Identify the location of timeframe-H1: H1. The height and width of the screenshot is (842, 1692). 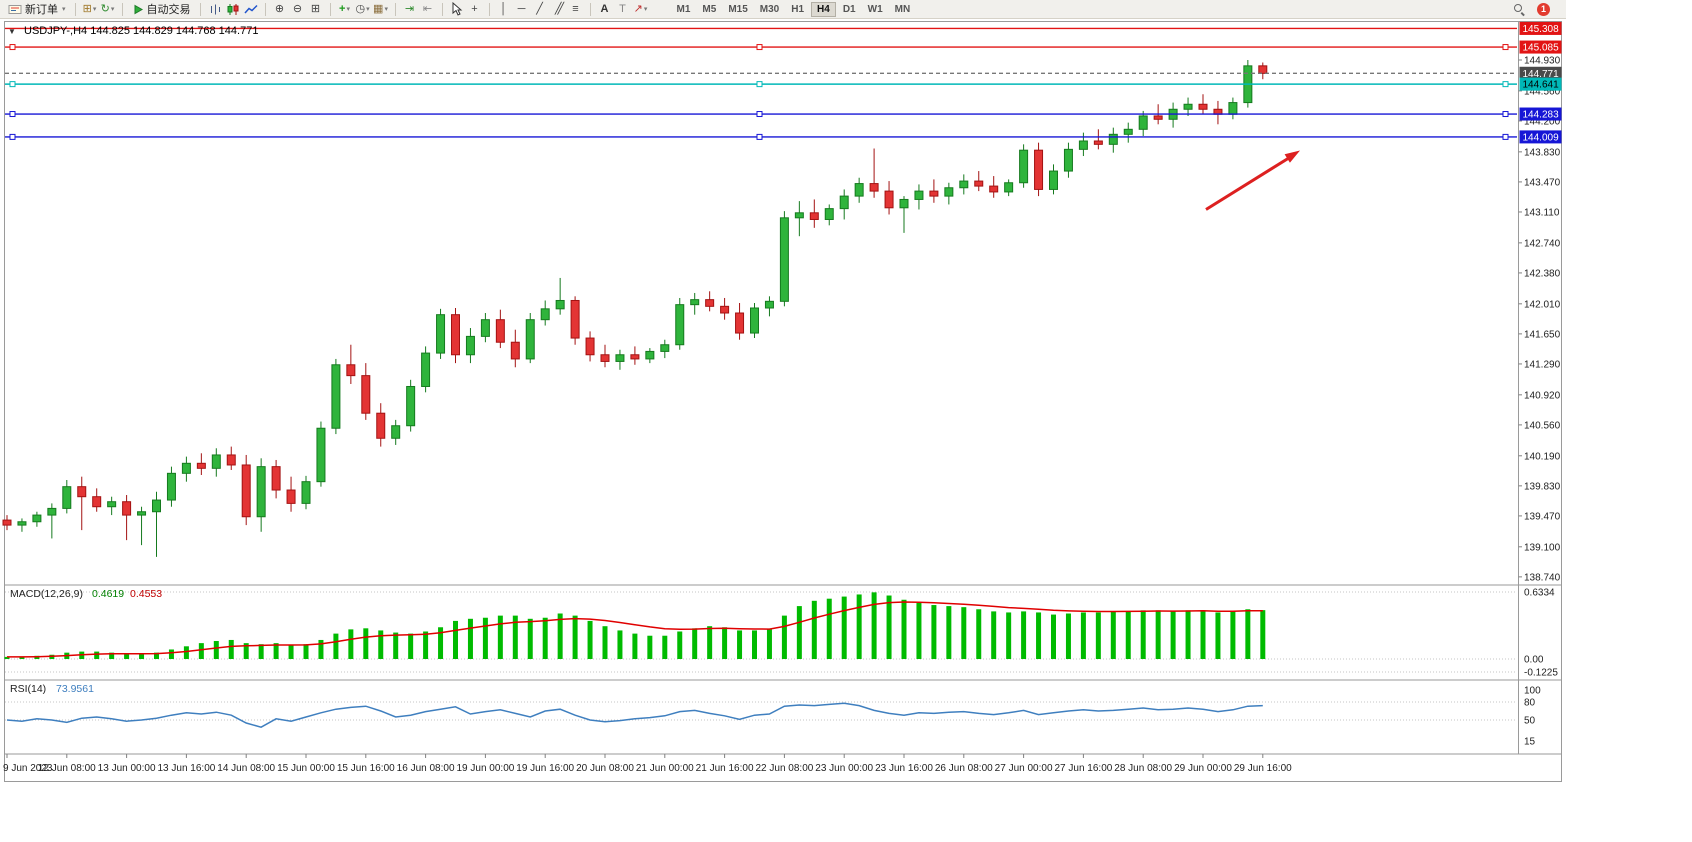
(798, 9).